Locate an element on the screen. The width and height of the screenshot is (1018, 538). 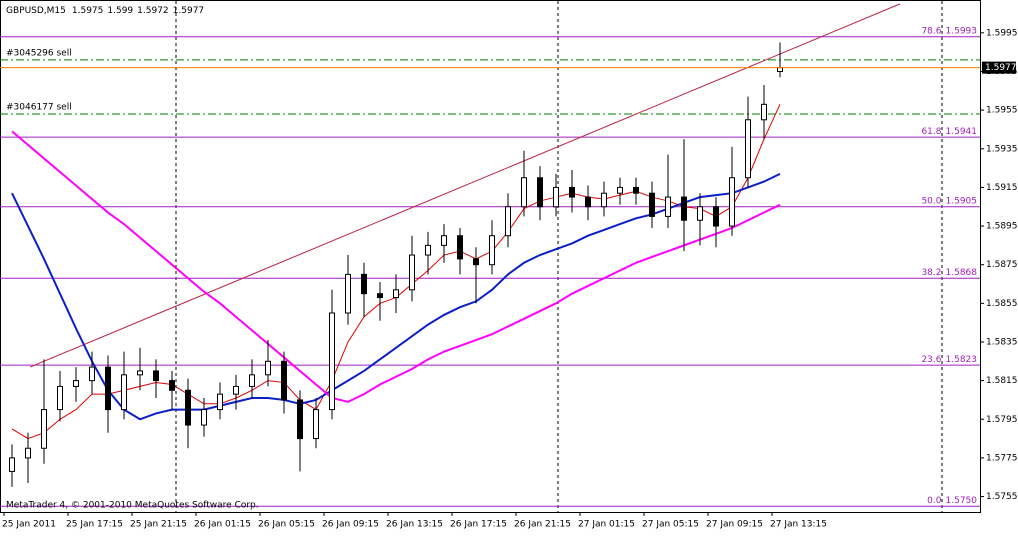
x-tick-label: 27 Jan 01:15 is located at coordinates (606, 525).